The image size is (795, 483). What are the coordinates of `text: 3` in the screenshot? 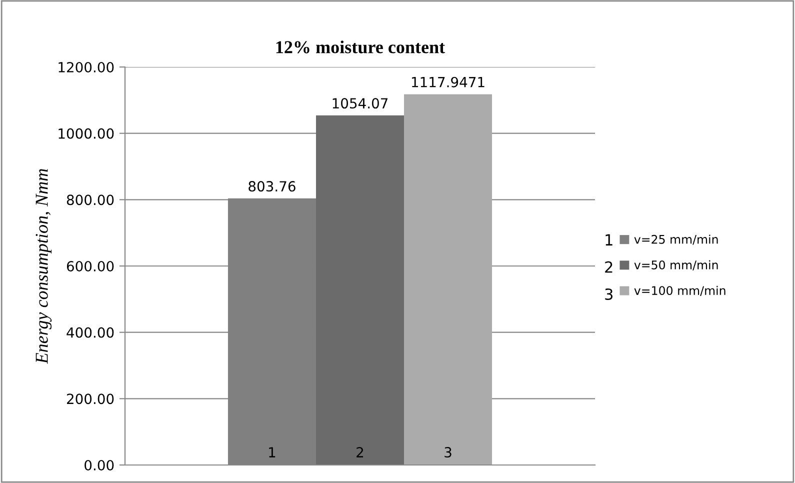 It's located at (608, 294).